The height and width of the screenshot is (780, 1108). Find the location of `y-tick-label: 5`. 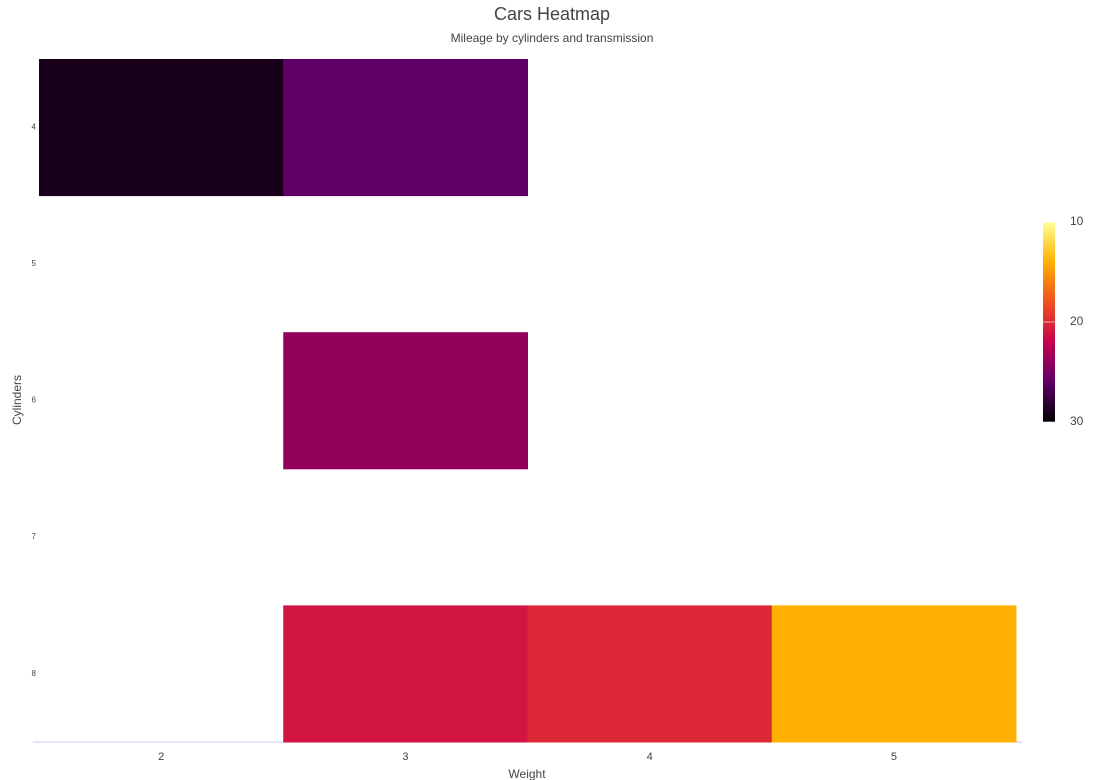

y-tick-label: 5 is located at coordinates (34, 263).